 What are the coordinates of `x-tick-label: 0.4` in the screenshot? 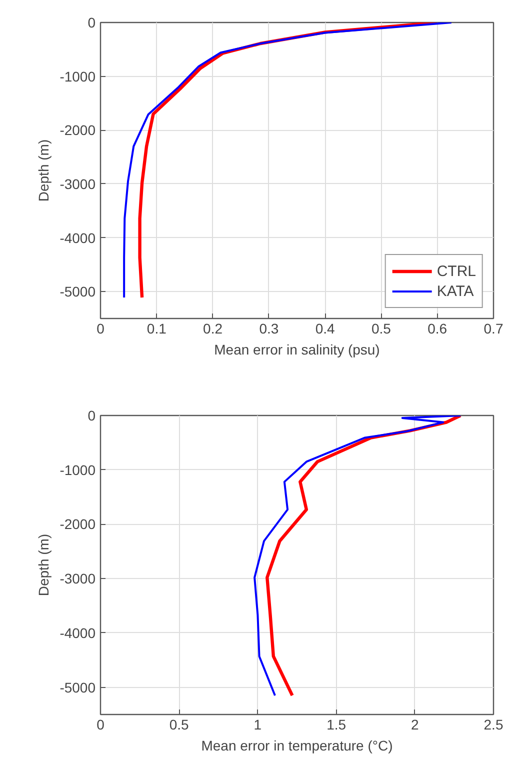 It's located at (325, 328).